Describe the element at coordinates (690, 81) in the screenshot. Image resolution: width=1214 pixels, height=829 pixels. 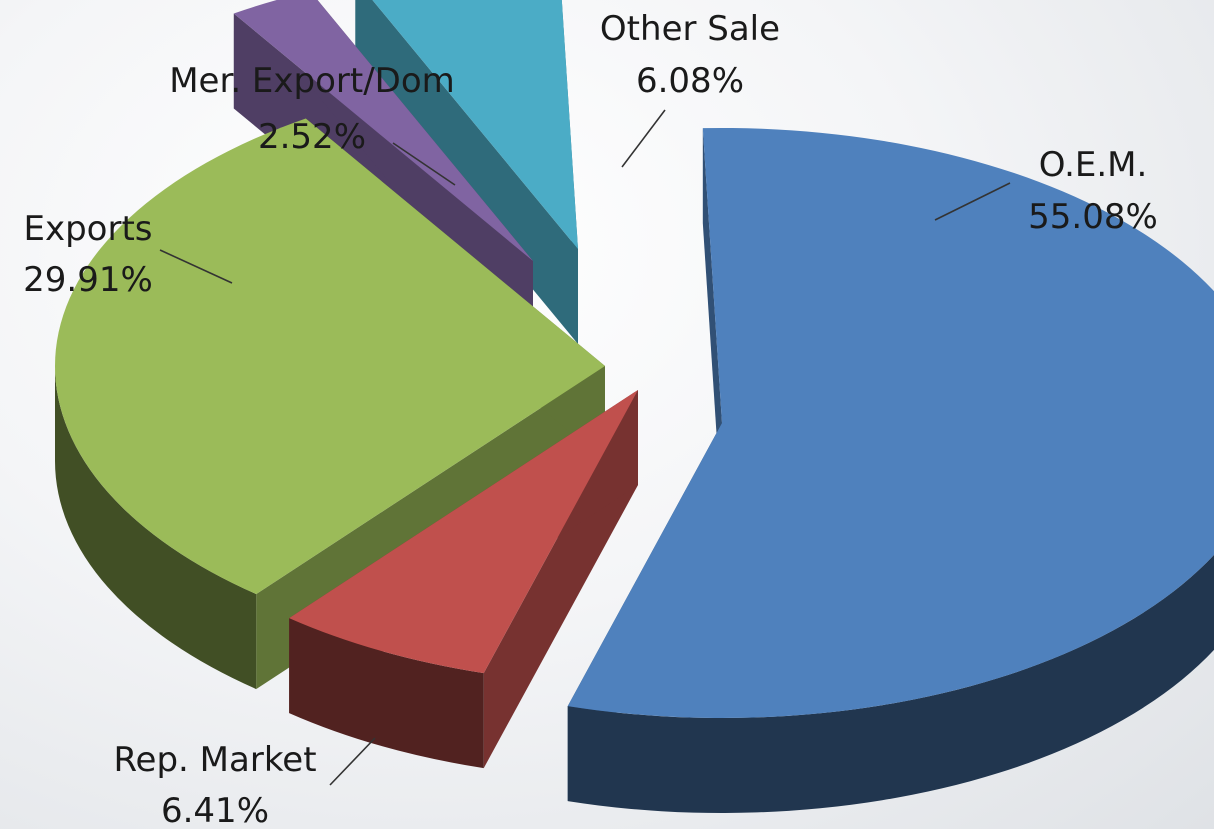
I see `label-other-sale-value: 6.08%` at that location.